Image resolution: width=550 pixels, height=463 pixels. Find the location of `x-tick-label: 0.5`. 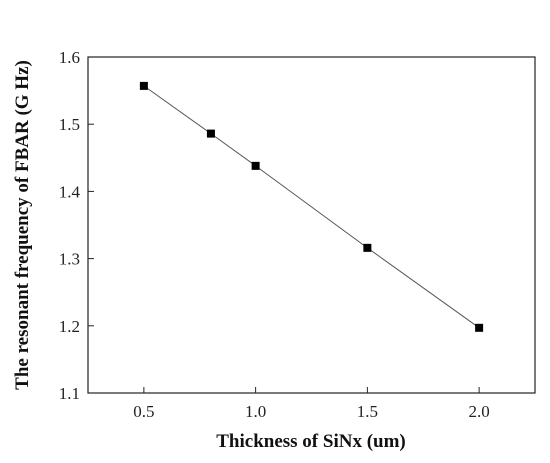

x-tick-label: 0.5 is located at coordinates (143, 411).